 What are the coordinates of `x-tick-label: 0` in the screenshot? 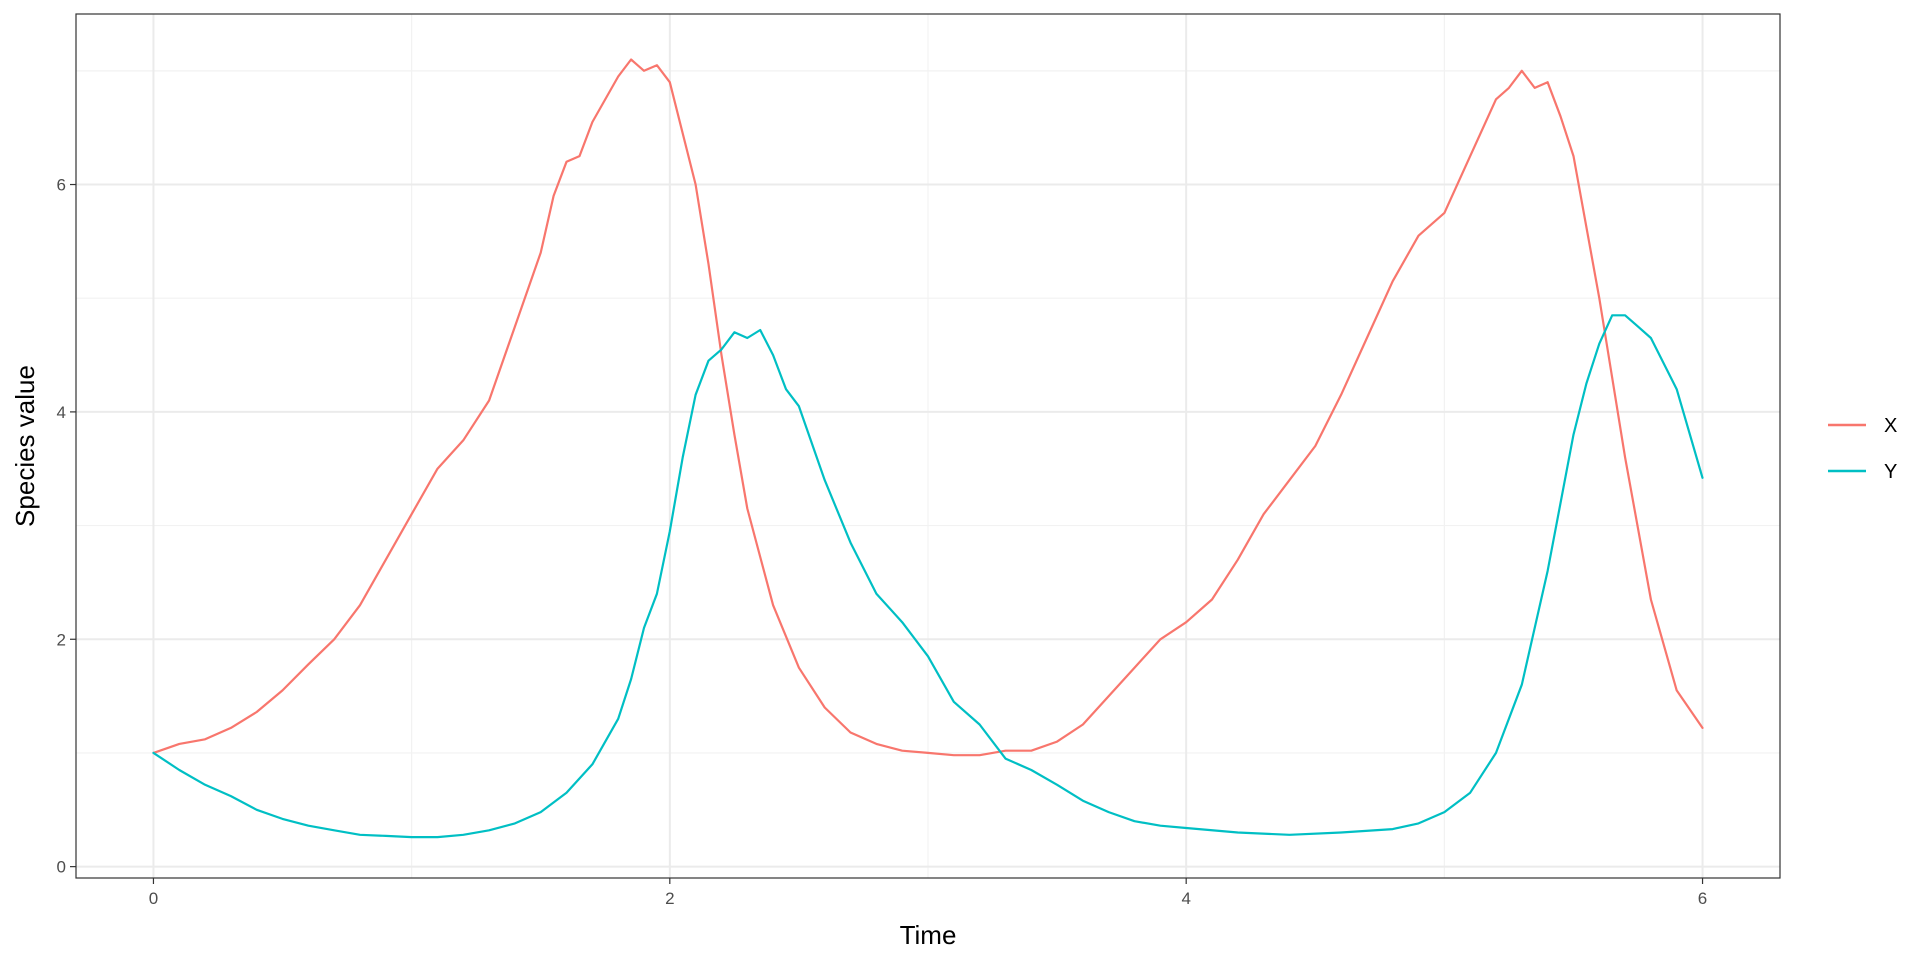 It's located at (153, 898).